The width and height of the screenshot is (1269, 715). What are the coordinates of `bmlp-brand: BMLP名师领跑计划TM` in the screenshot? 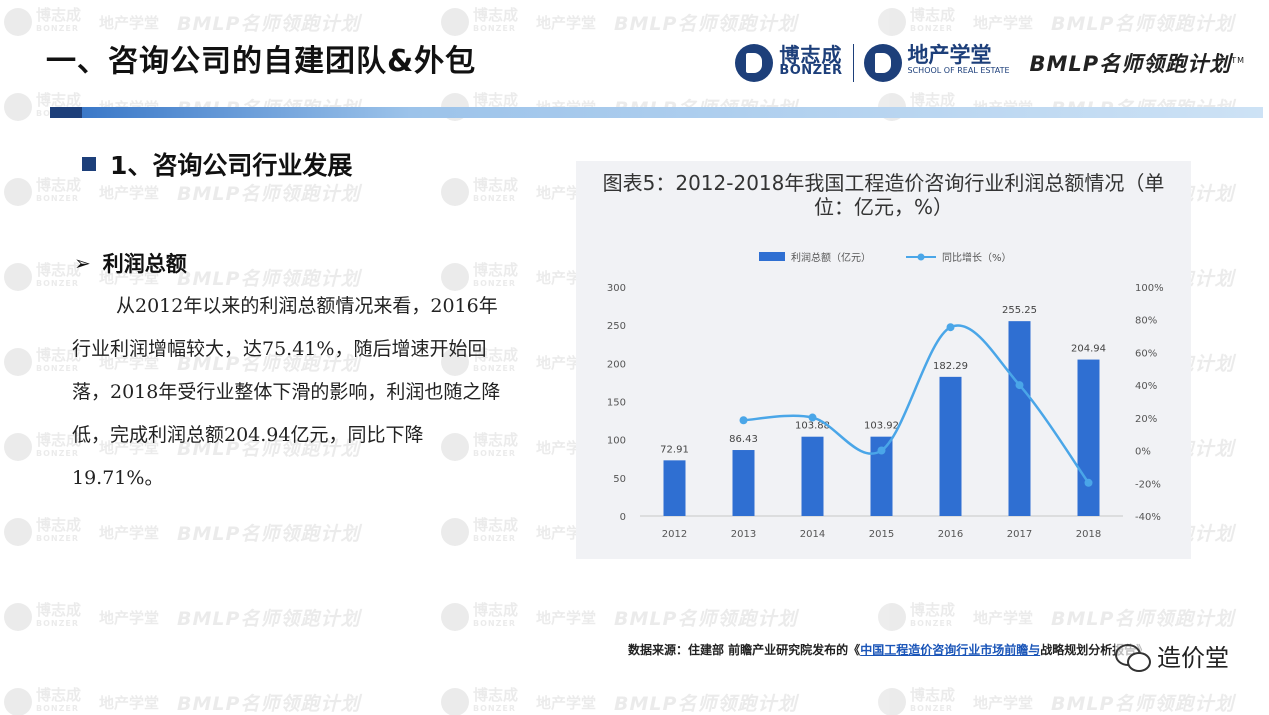 It's located at (1137, 63).